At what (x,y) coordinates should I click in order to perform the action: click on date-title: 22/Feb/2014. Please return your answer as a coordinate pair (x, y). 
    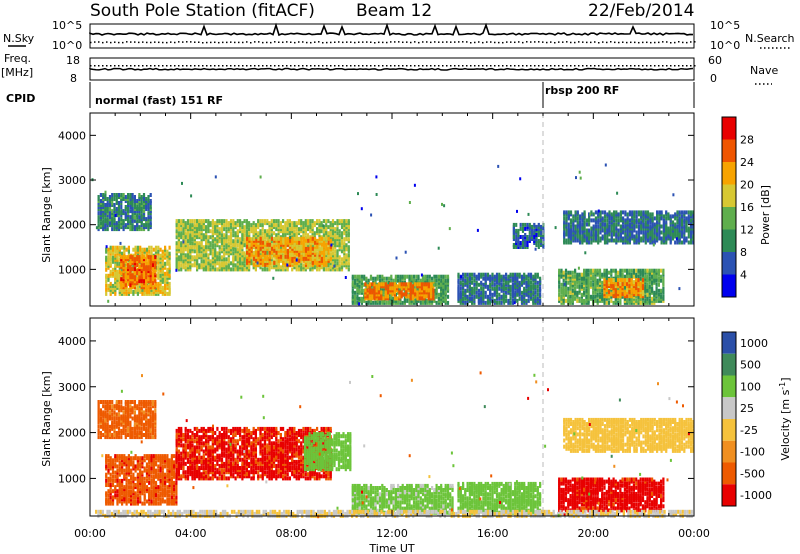
    Looking at the image, I should click on (641, 11).